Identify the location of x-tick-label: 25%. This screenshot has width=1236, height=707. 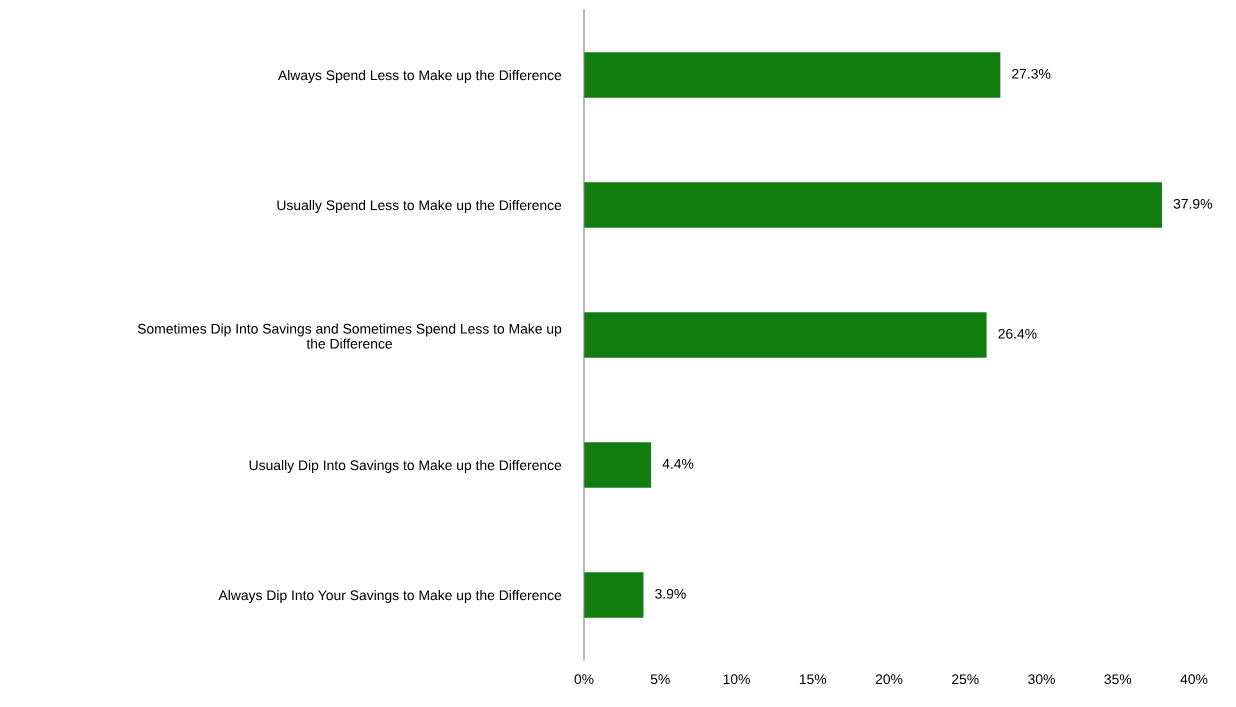
(965, 679).